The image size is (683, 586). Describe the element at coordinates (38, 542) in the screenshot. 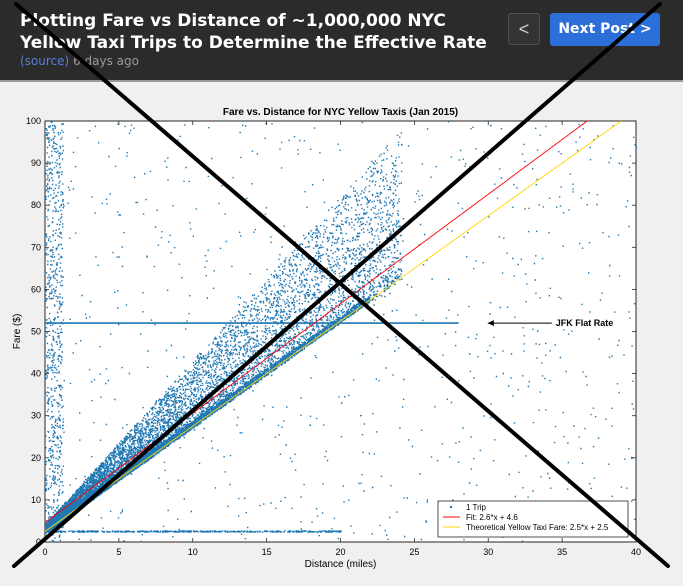

I see `y-tick-label: 0` at that location.